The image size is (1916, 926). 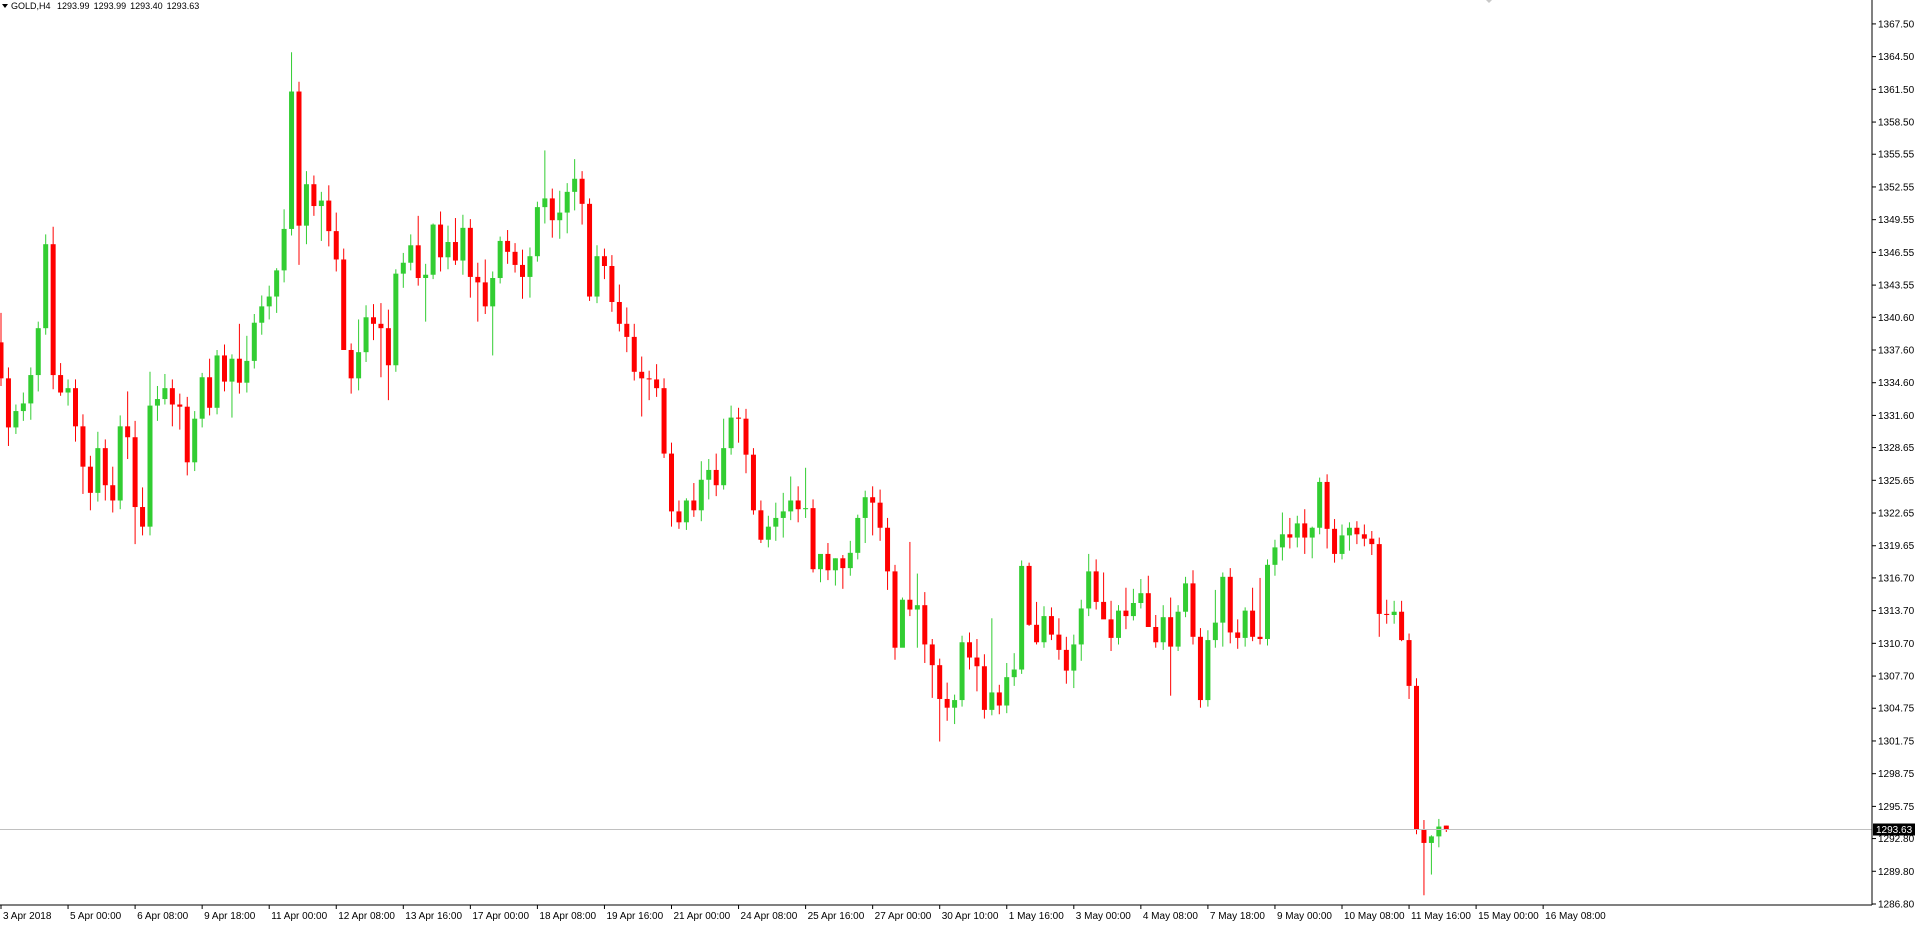 What do you see at coordinates (433, 916) in the screenshot?
I see `time-tick-label: 13 Apr 16:00` at bounding box center [433, 916].